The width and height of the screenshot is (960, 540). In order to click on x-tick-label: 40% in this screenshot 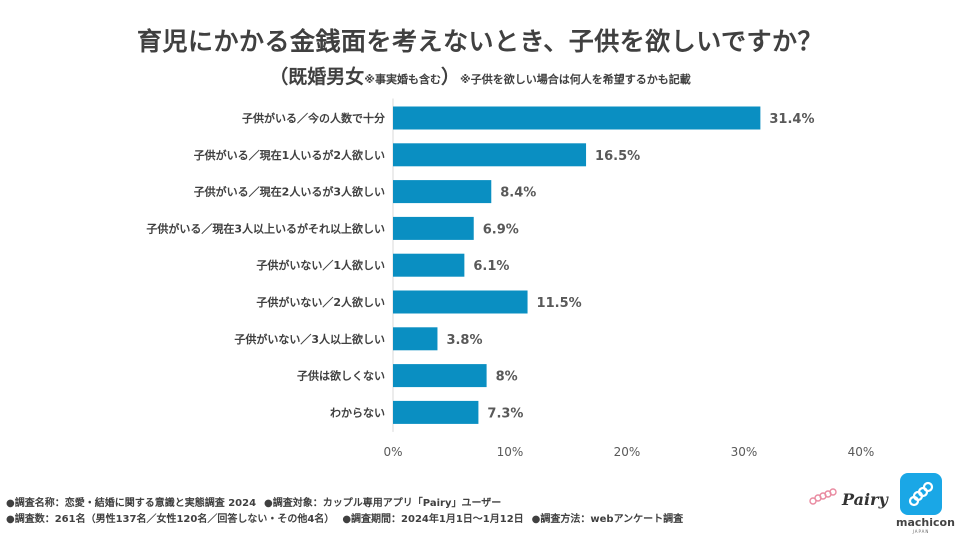, I will do `click(861, 452)`.